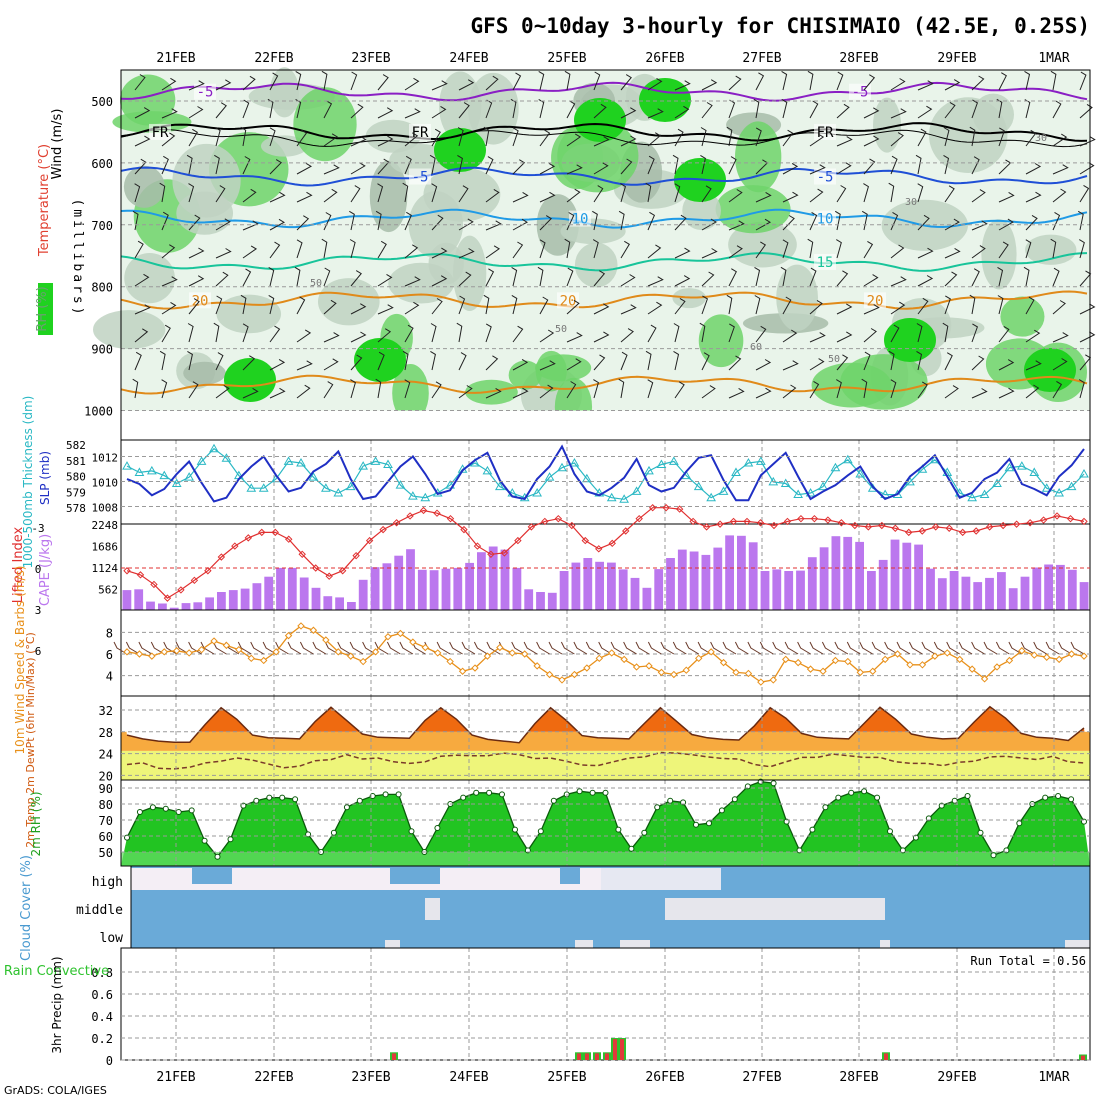 The image size is (1100, 1100). Describe the element at coordinates (105, 568) in the screenshot. I see `cape-tick-1124: 1124` at that location.